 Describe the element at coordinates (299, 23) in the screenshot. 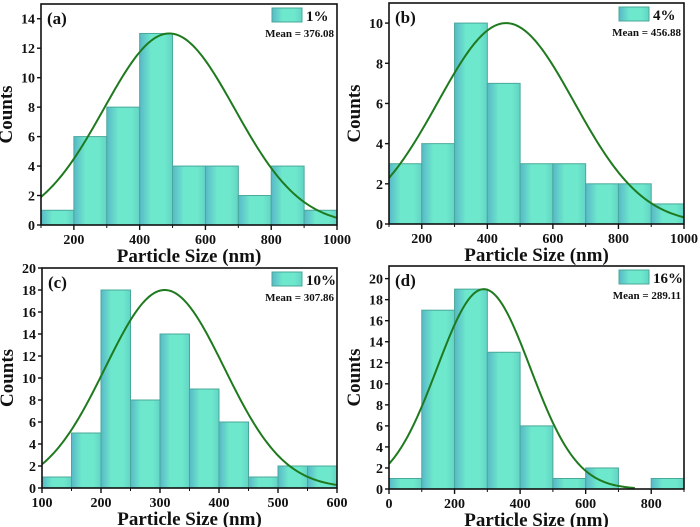

I see `legend: 1% Mean = 376.08` at that location.